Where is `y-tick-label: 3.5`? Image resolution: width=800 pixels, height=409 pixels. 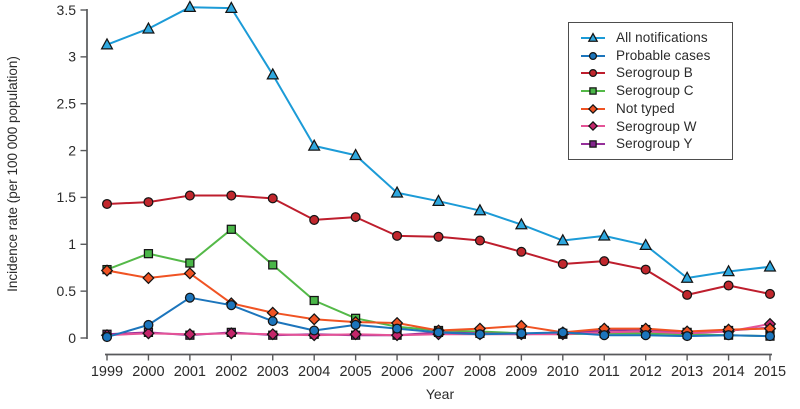
y-tick-label: 3.5 is located at coordinates (67, 10).